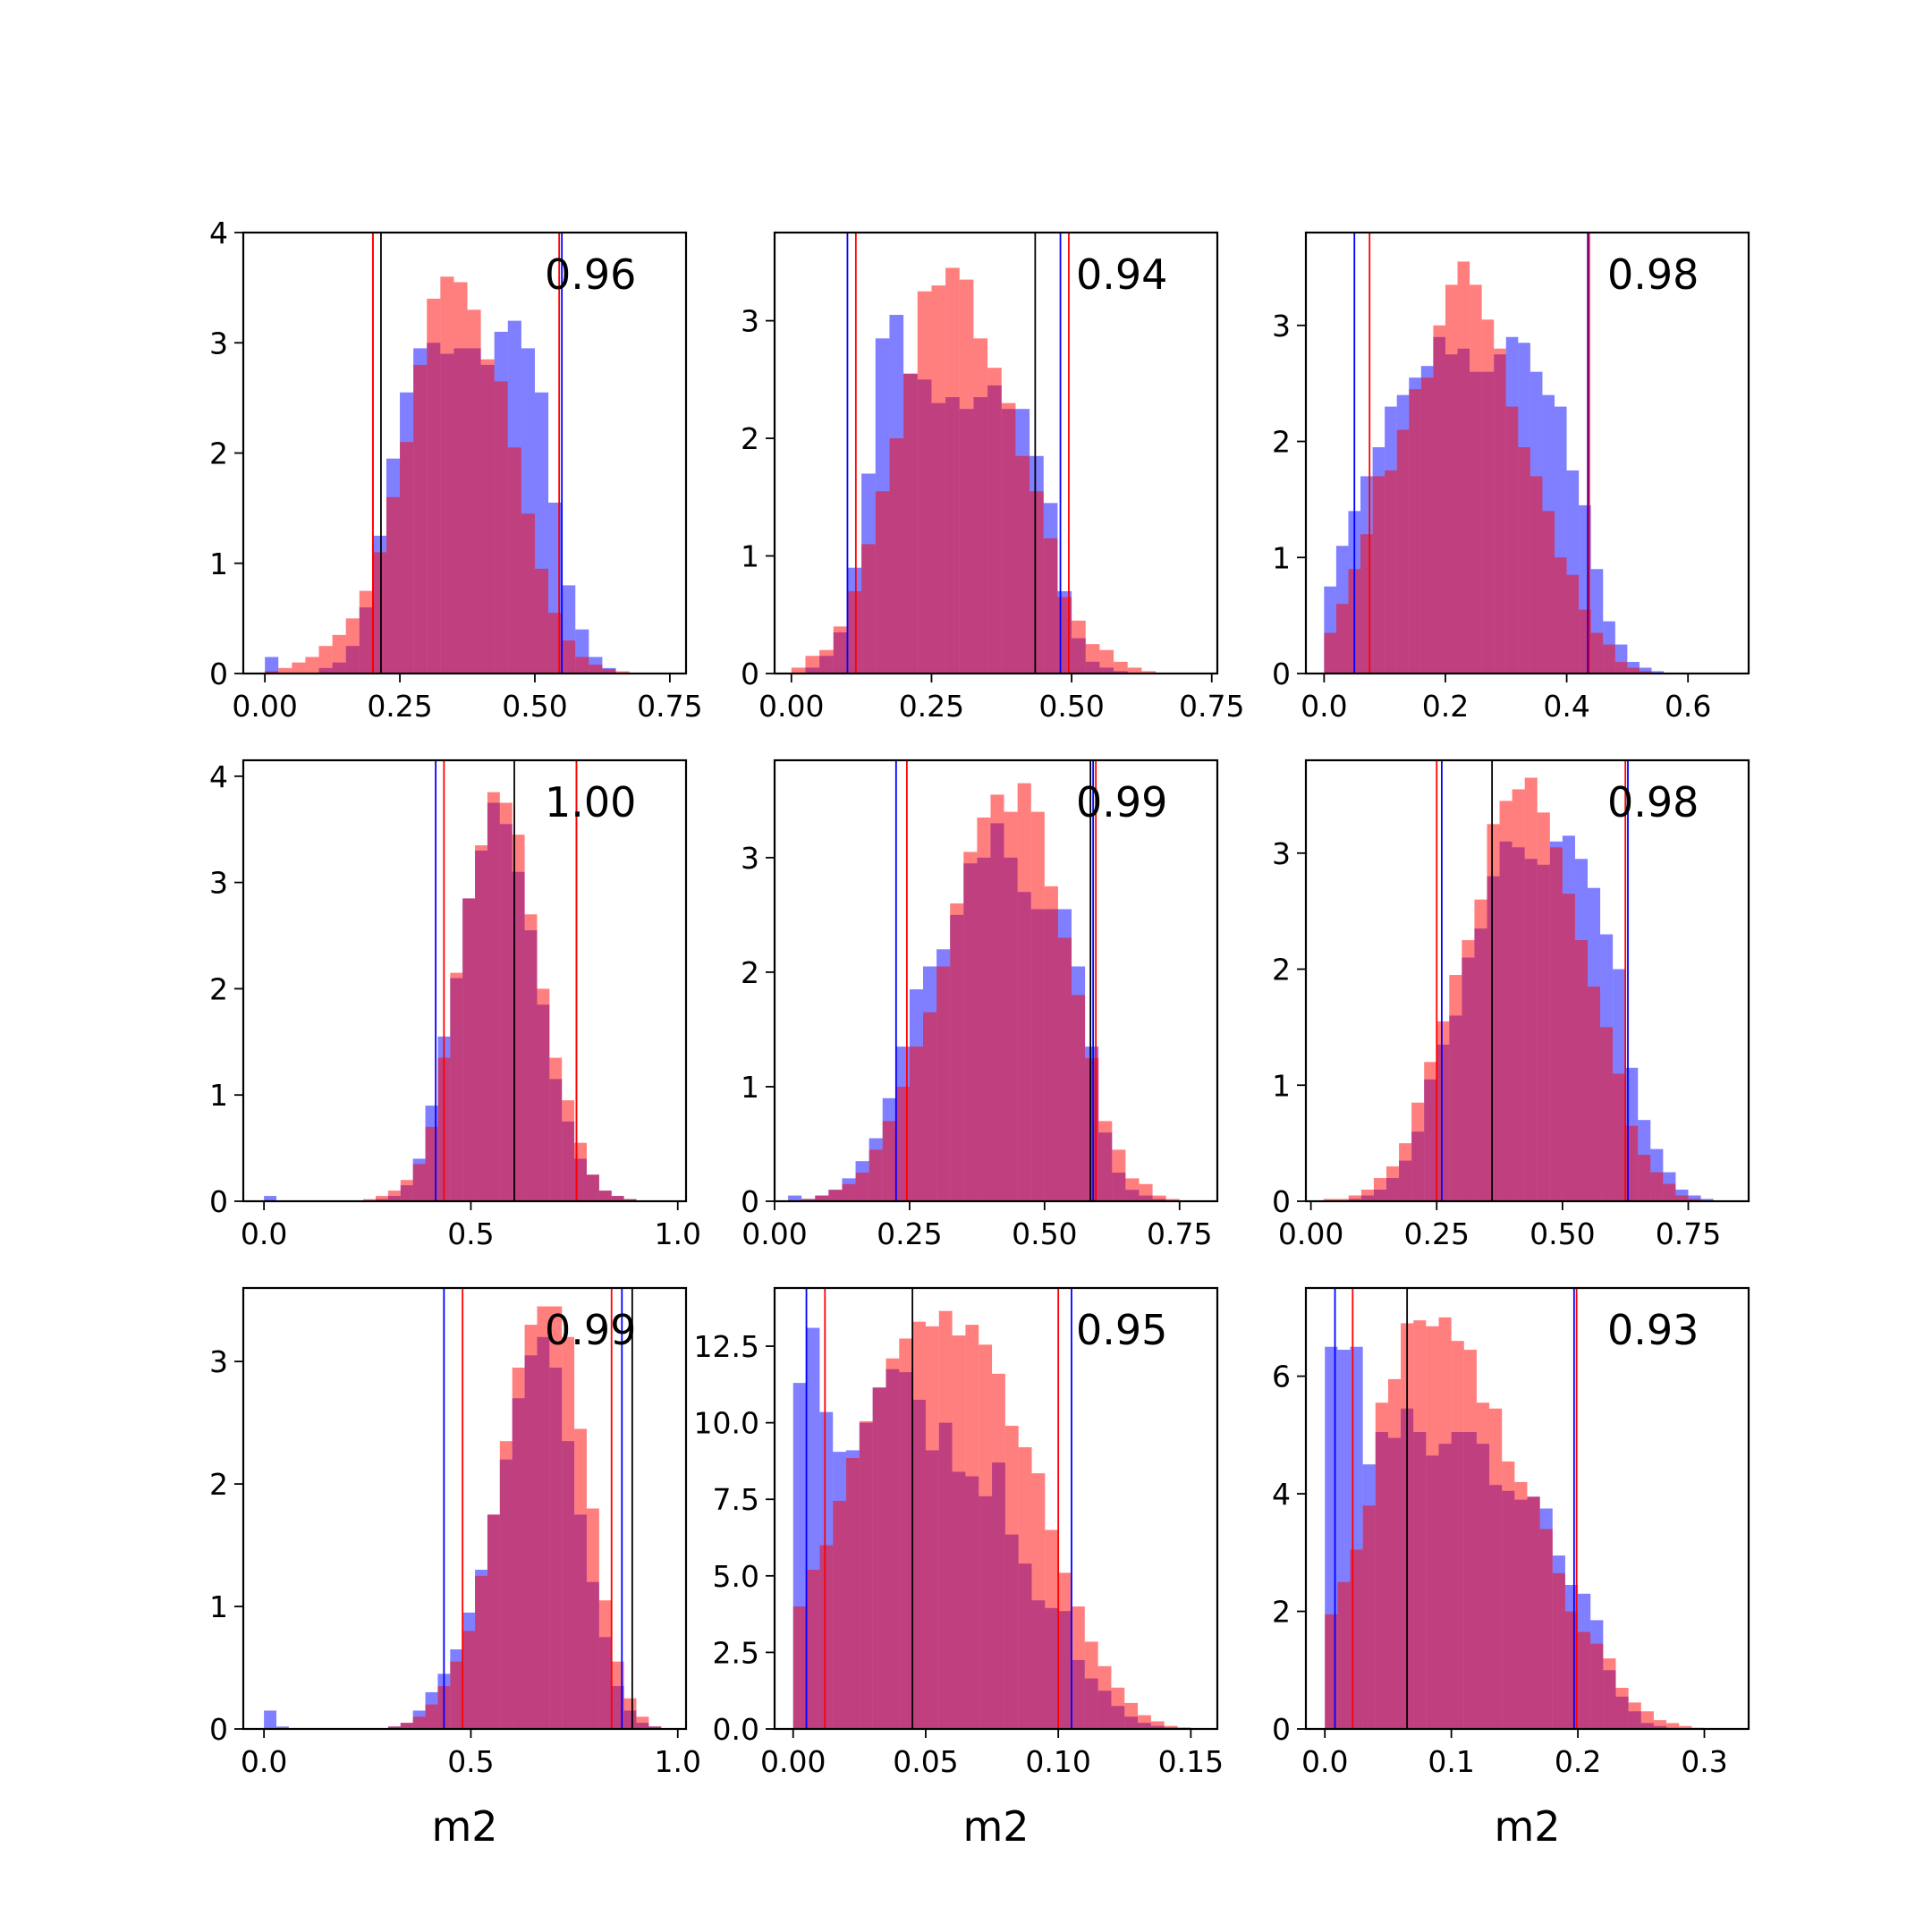 This screenshot has height=1932, width=1932. I want to click on subplot-7: 0.0 0.5 1.0 0 1 2 3 0.99 m2, so click(455, 1568).